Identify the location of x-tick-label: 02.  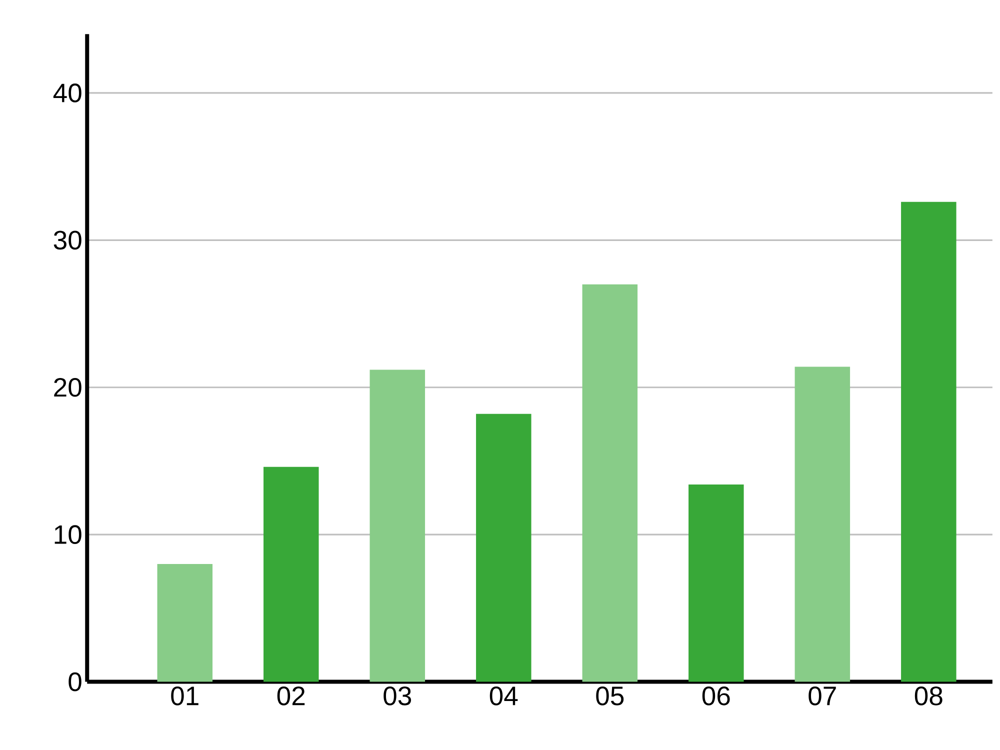
(291, 696).